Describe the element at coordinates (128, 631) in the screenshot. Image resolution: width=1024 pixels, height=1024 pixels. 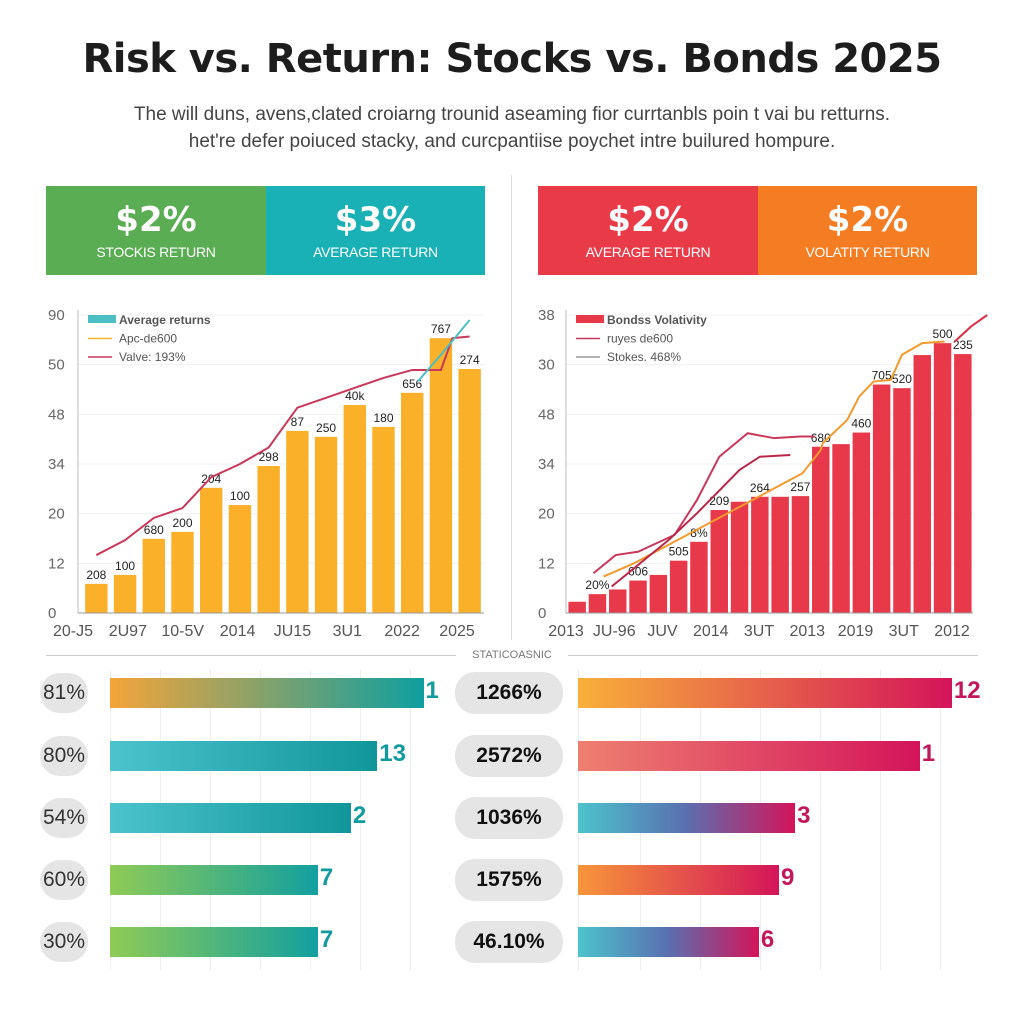
I see `x-tick-label: 2U97` at that location.